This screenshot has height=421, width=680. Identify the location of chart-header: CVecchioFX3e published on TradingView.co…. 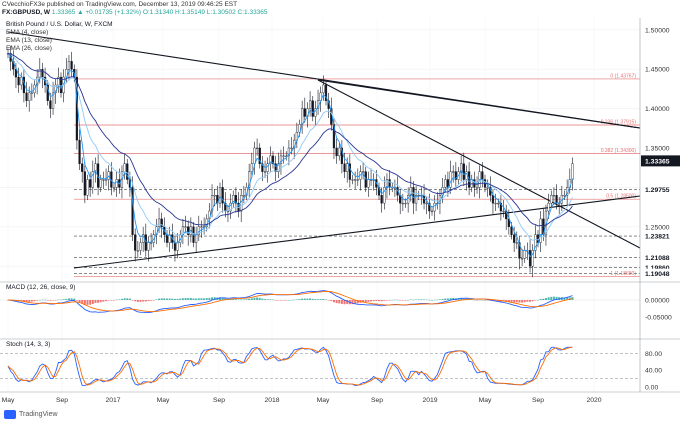
(322, 9).